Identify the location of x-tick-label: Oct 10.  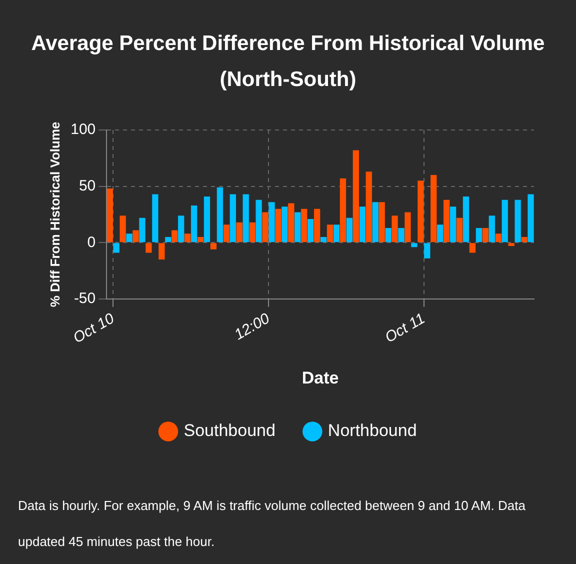
(94, 328).